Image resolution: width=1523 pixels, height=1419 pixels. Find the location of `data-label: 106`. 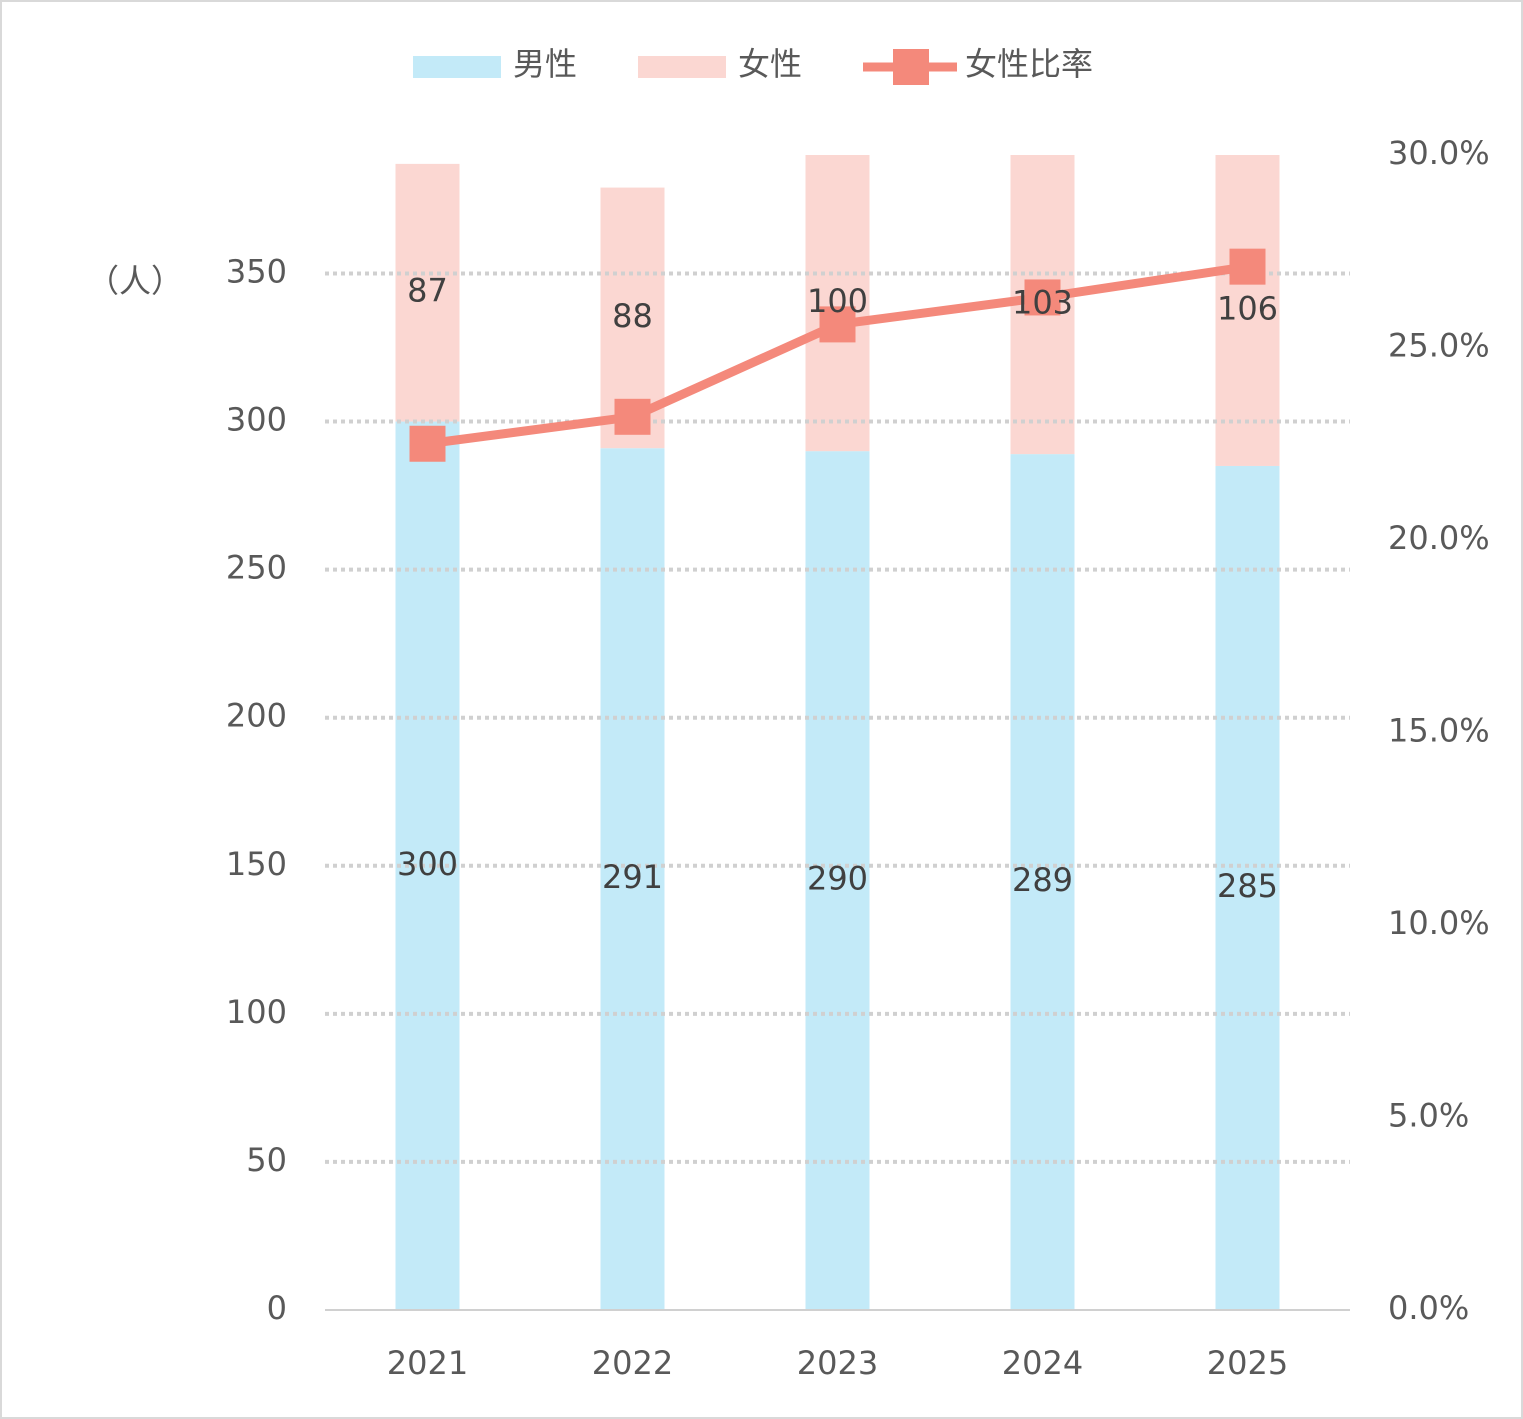

data-label: 106 is located at coordinates (1247, 308).